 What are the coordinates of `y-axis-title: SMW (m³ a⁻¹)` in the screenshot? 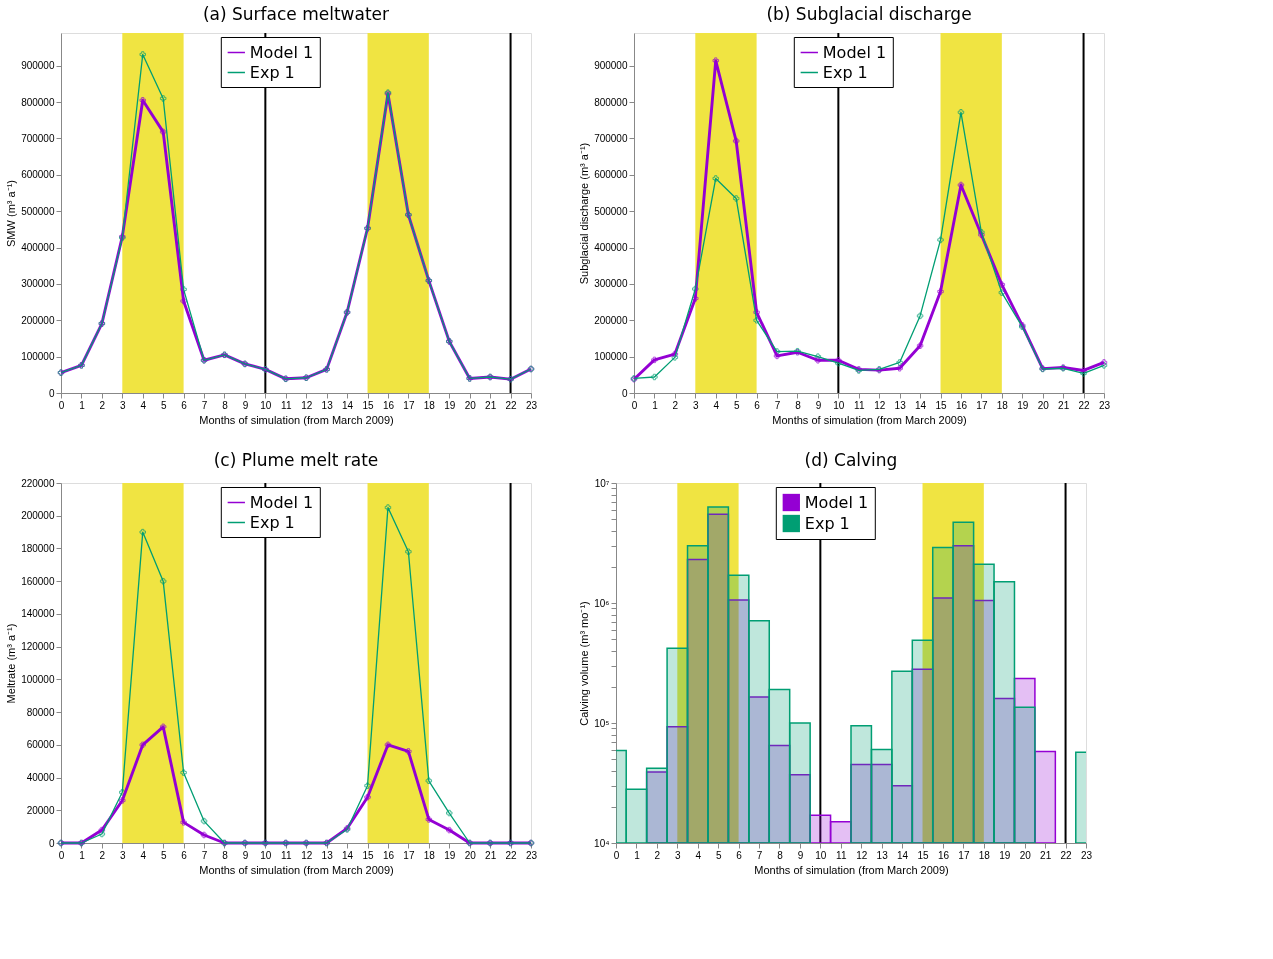 It's located at (11, 213).